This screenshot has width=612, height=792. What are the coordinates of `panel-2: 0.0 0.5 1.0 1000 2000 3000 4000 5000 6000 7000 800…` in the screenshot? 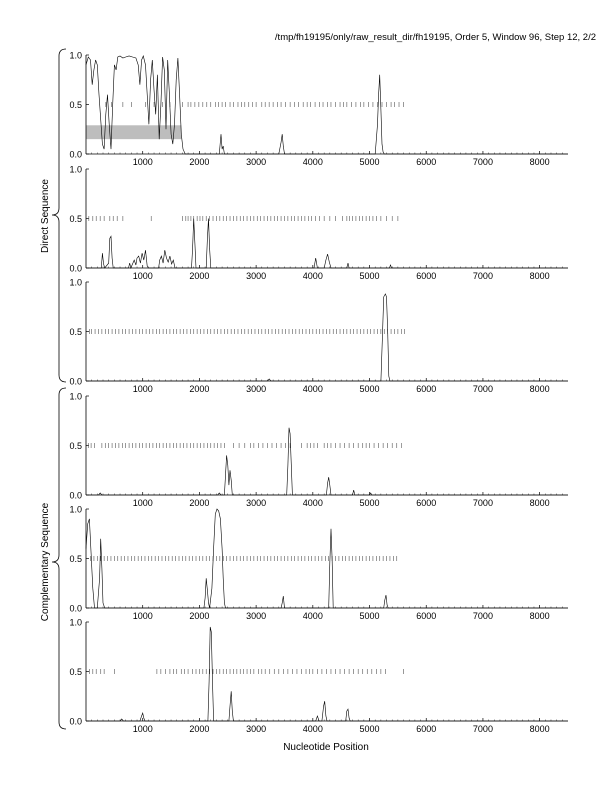 It's located at (318, 223).